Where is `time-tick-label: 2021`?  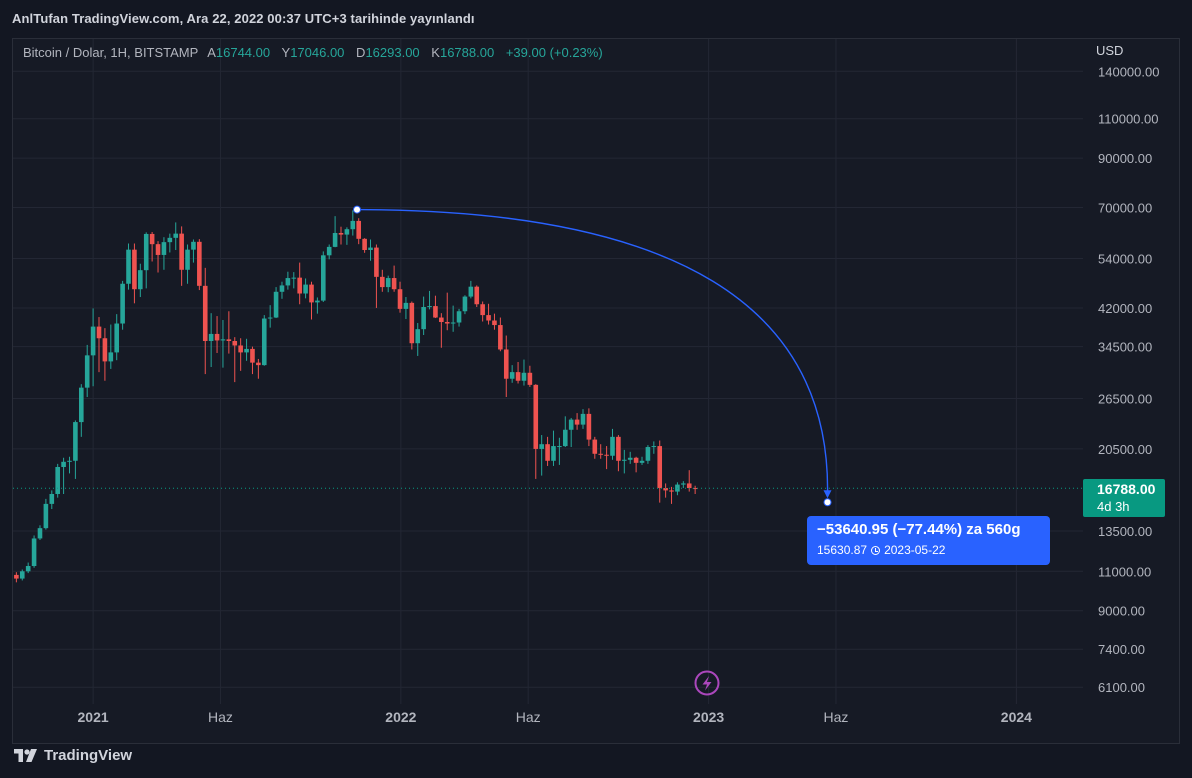 time-tick-label: 2021 is located at coordinates (93, 717).